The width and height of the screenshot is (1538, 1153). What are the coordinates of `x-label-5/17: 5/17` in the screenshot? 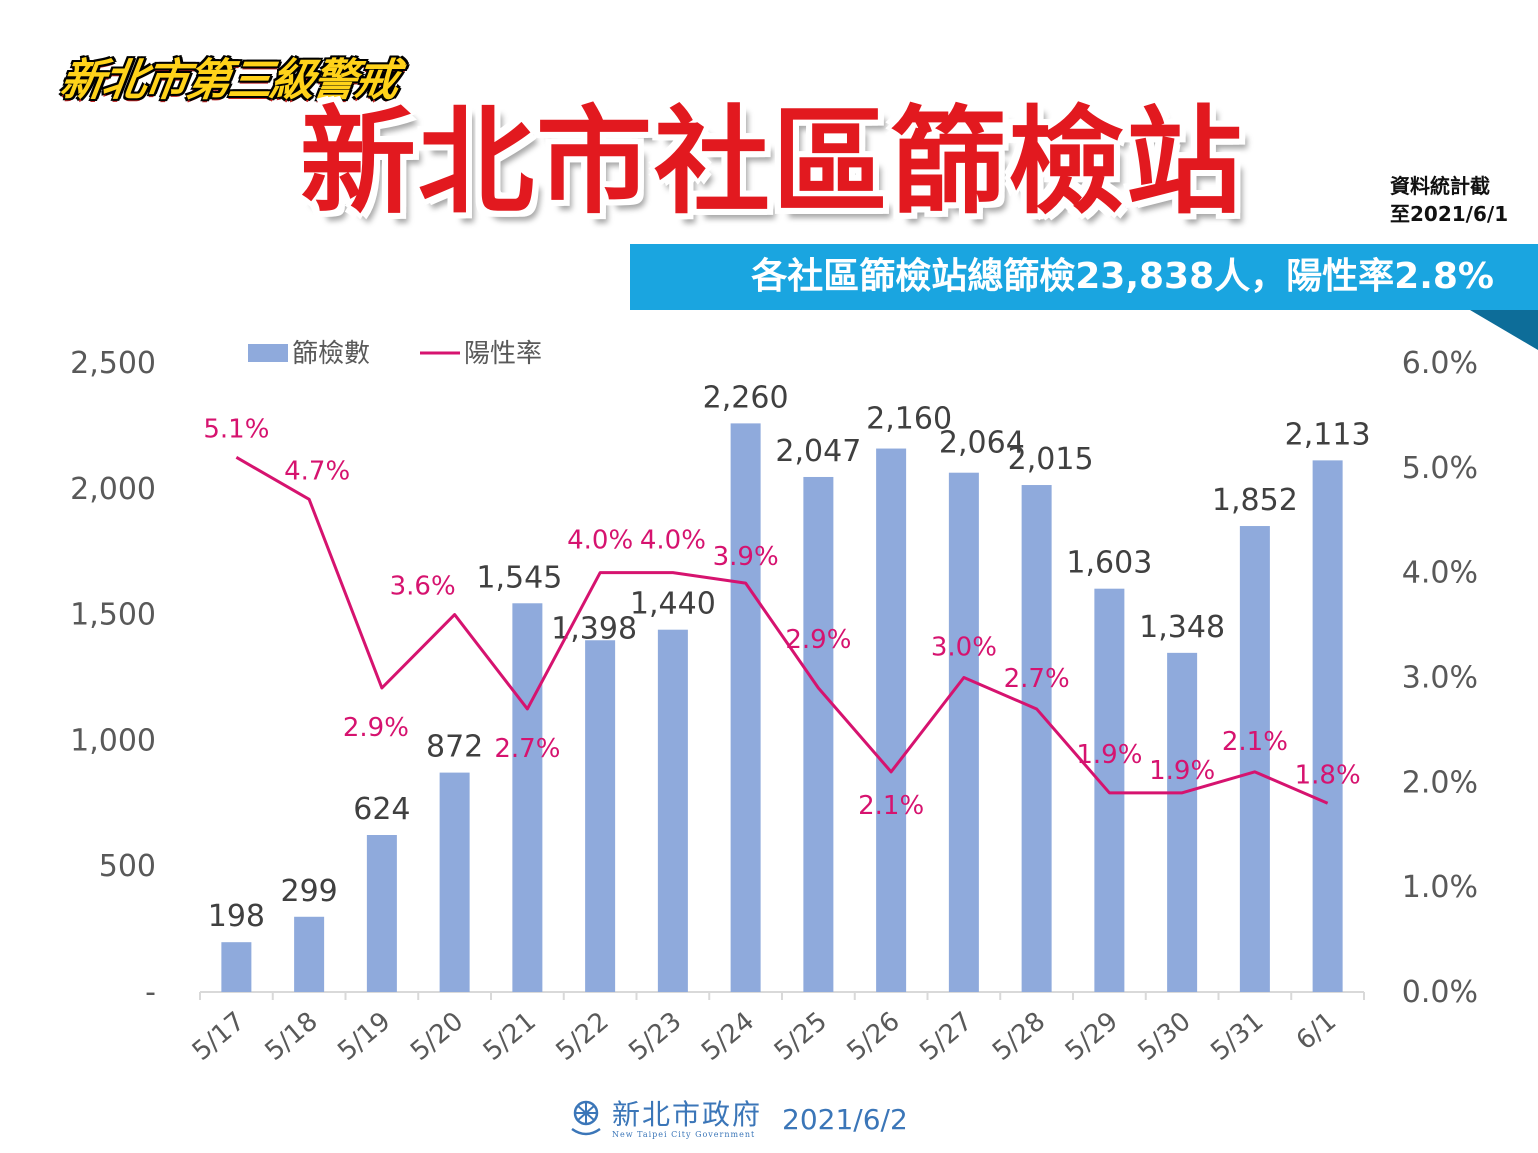 It's located at (219, 1036).